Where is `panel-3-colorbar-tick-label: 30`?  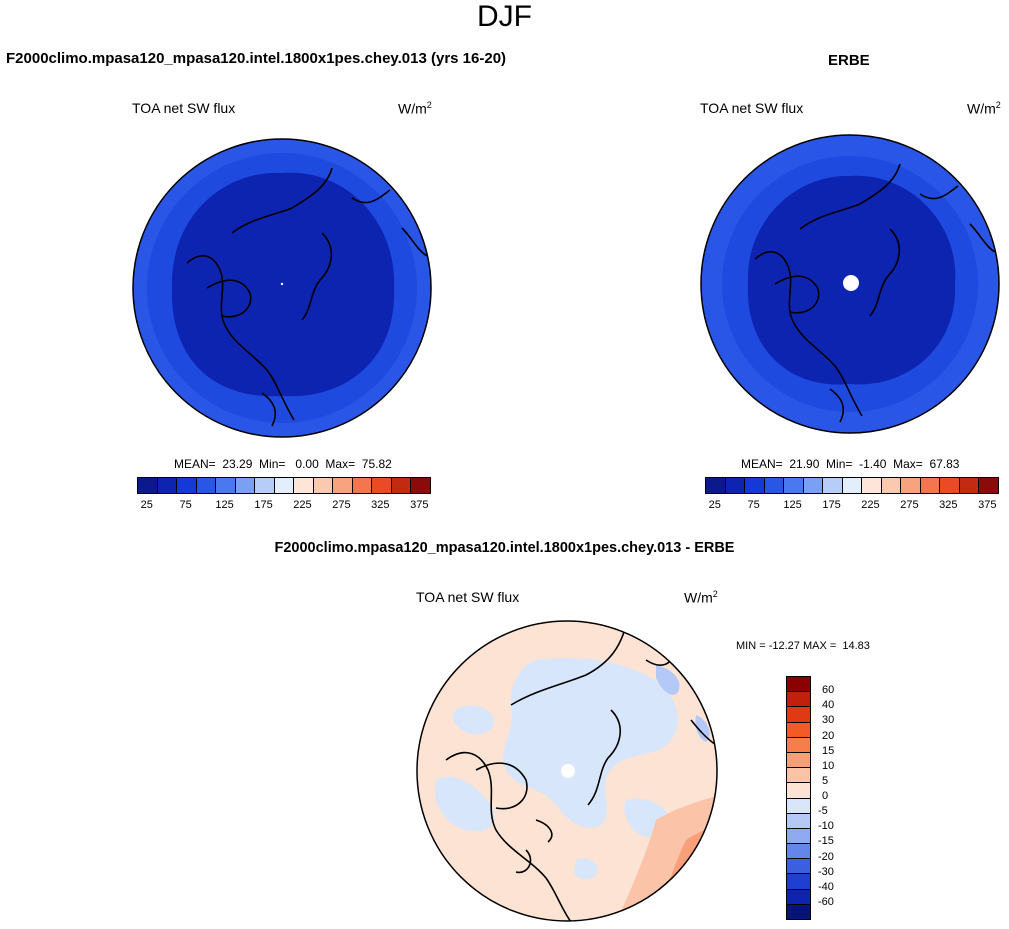
panel-3-colorbar-tick-label: 30 is located at coordinates (828, 720).